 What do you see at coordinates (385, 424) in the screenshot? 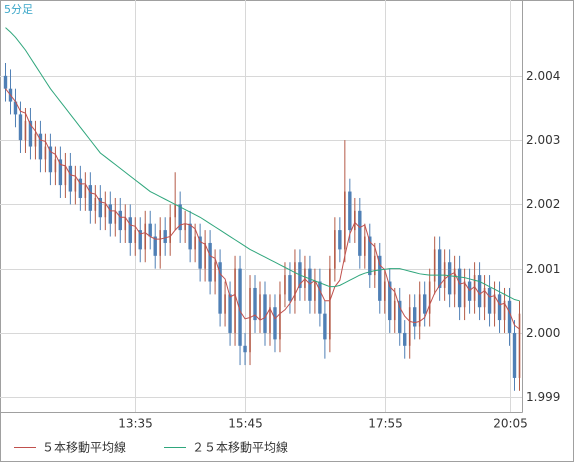
I see `x-tick-label: 17:55` at bounding box center [385, 424].